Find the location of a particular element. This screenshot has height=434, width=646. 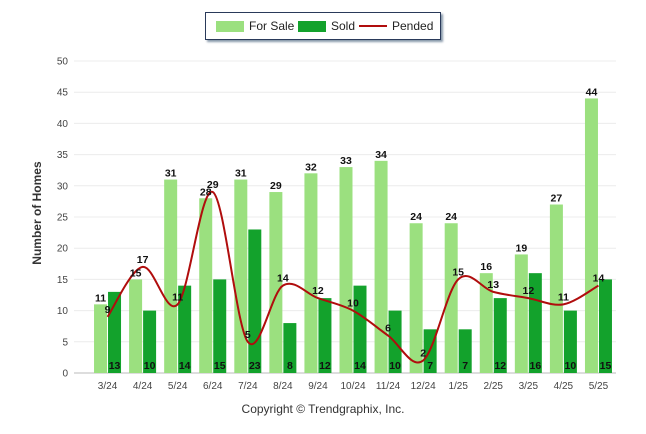

label-for-sale: 44 is located at coordinates (592, 92).